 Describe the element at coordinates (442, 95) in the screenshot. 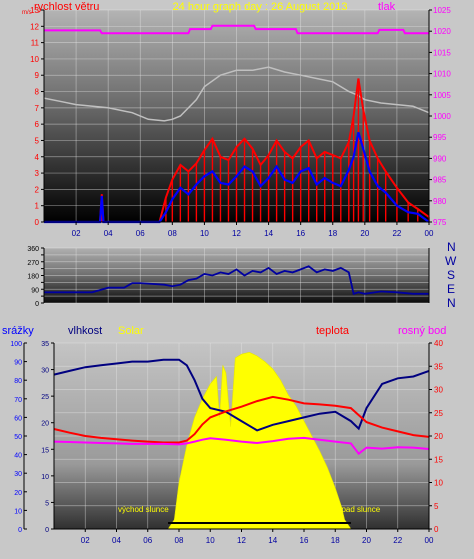

I see `pressure-tick-label: 1005` at that location.